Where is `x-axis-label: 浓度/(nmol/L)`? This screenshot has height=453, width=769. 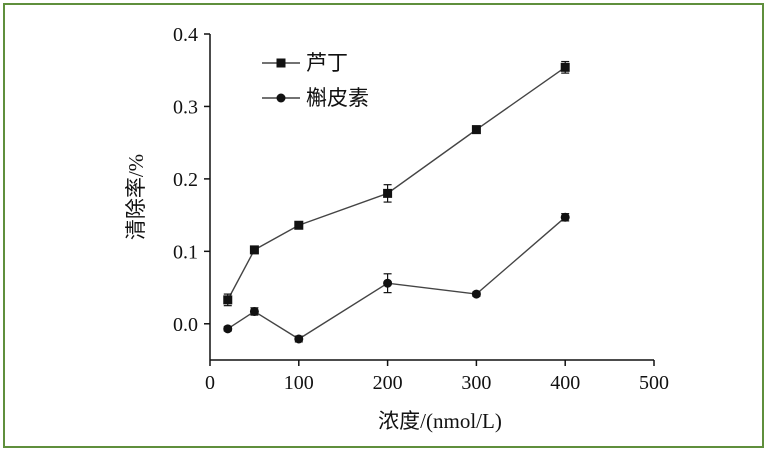 x-axis-label: 浓度/(nmol/L) is located at coordinates (440, 421).